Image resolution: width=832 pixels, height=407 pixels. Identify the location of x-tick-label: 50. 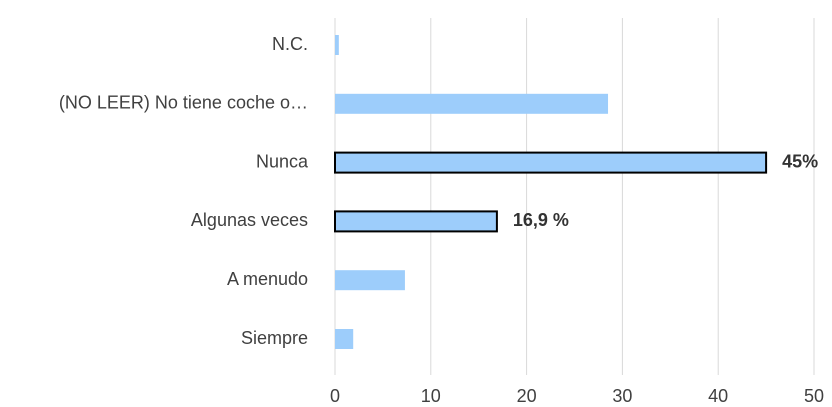
(814, 396).